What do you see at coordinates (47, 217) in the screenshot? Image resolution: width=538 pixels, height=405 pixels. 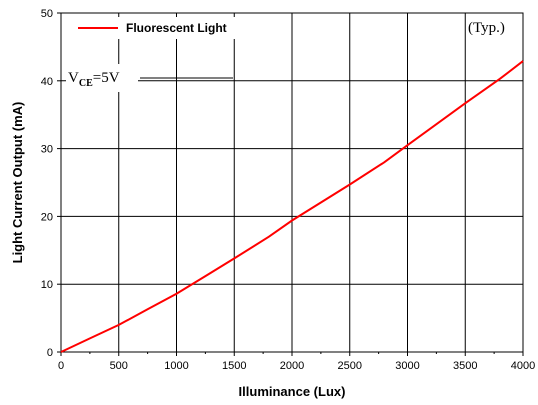 I see `y-tick-label-20: 20` at bounding box center [47, 217].